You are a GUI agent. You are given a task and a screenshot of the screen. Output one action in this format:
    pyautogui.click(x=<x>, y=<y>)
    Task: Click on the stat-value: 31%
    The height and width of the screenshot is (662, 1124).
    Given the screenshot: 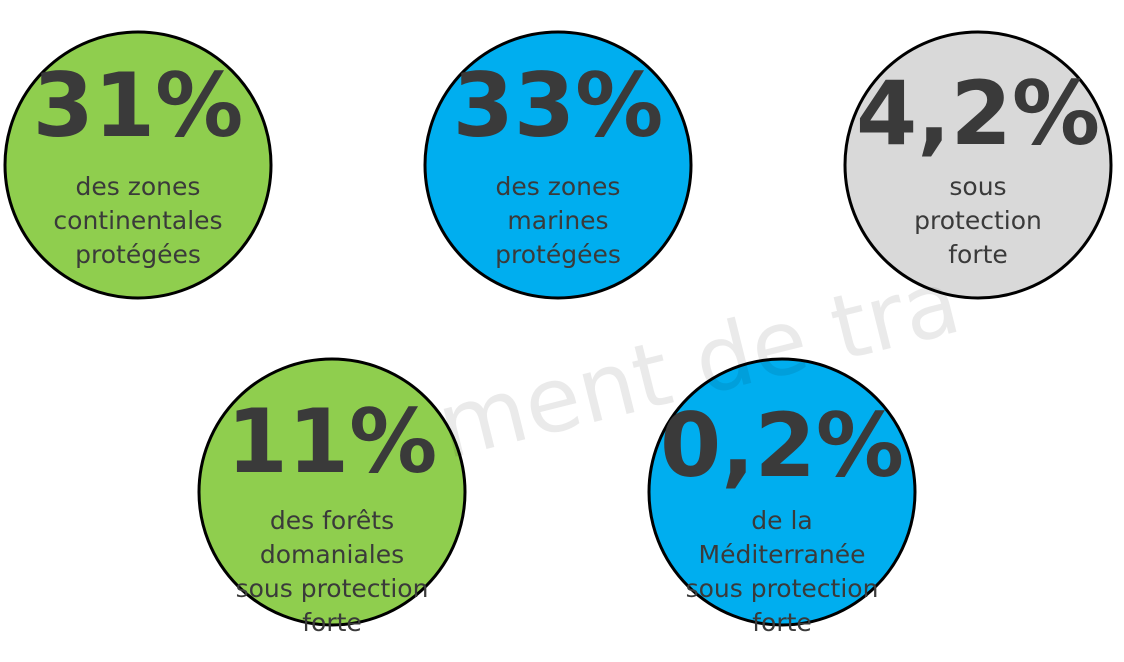 What is the action you would take?
    pyautogui.click(x=138, y=105)
    